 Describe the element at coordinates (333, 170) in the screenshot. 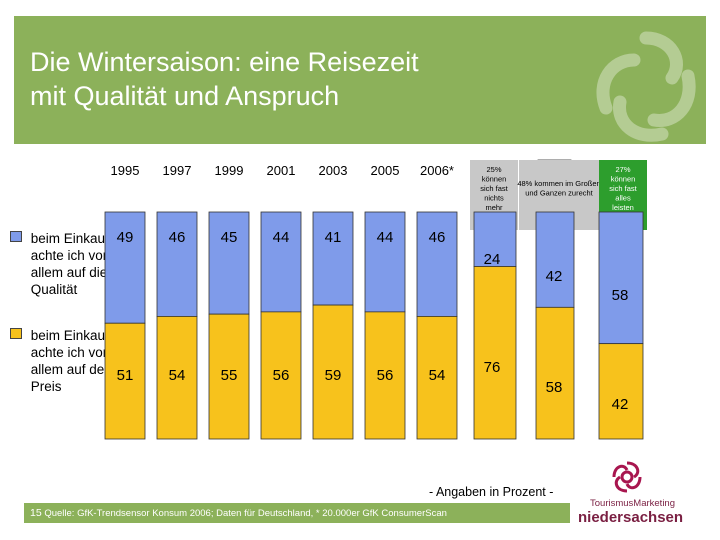

I see `category-label-4: 2003` at that location.